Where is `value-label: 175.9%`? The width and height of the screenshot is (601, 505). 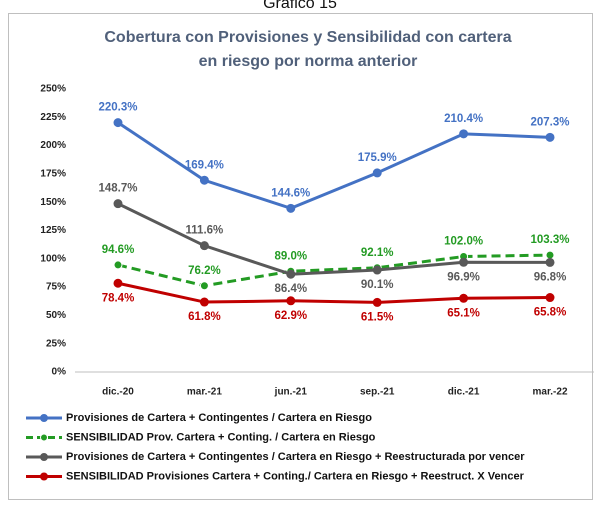
value-label: 175.9% is located at coordinates (377, 158).